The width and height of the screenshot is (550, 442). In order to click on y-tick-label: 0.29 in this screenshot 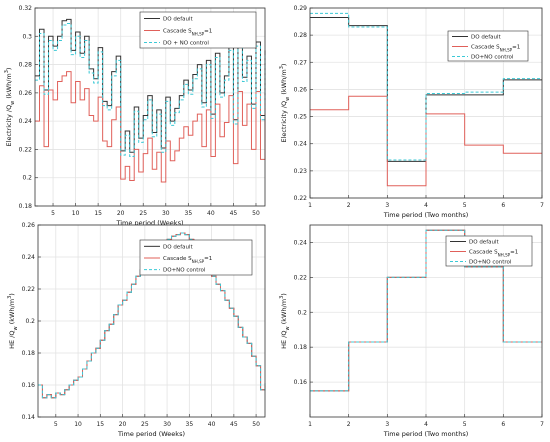, I will do `click(301, 8)`.